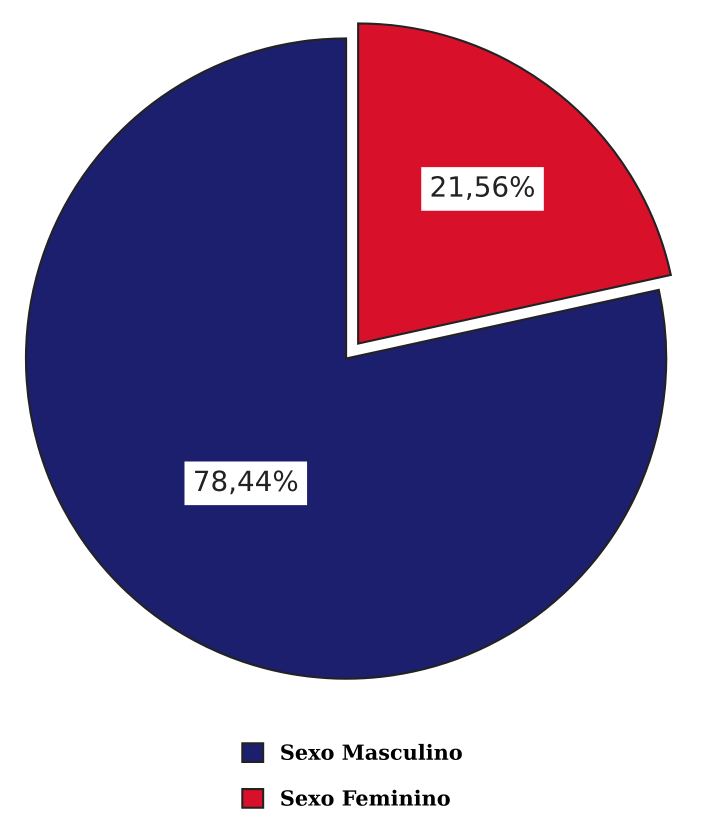 The image size is (705, 837). What do you see at coordinates (483, 188) in the screenshot?
I see `data-label: 21,56%` at bounding box center [483, 188].